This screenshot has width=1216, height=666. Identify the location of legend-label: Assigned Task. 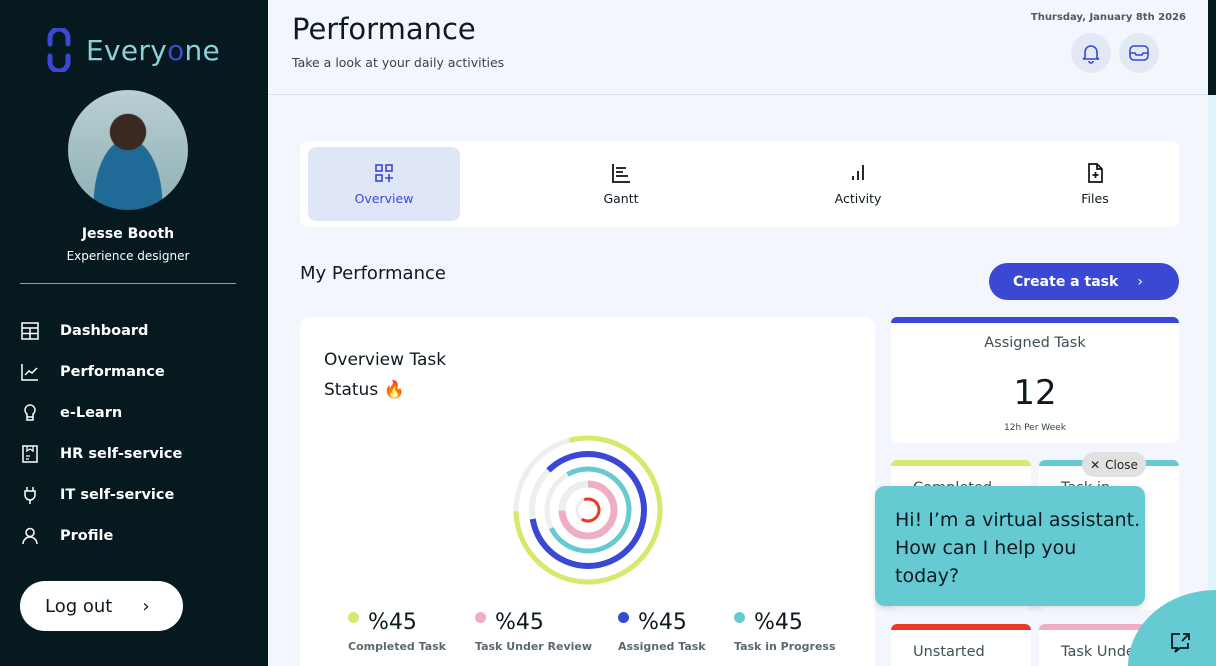
(662, 646).